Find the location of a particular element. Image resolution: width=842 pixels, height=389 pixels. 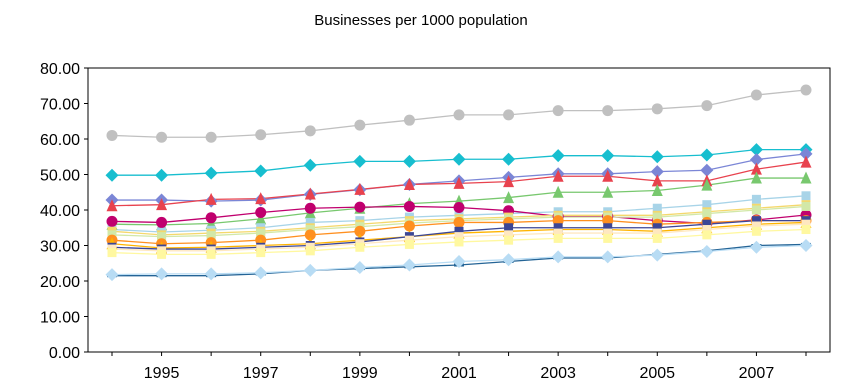

chart-title: Businesses per 1000 population is located at coordinates (421, 20).